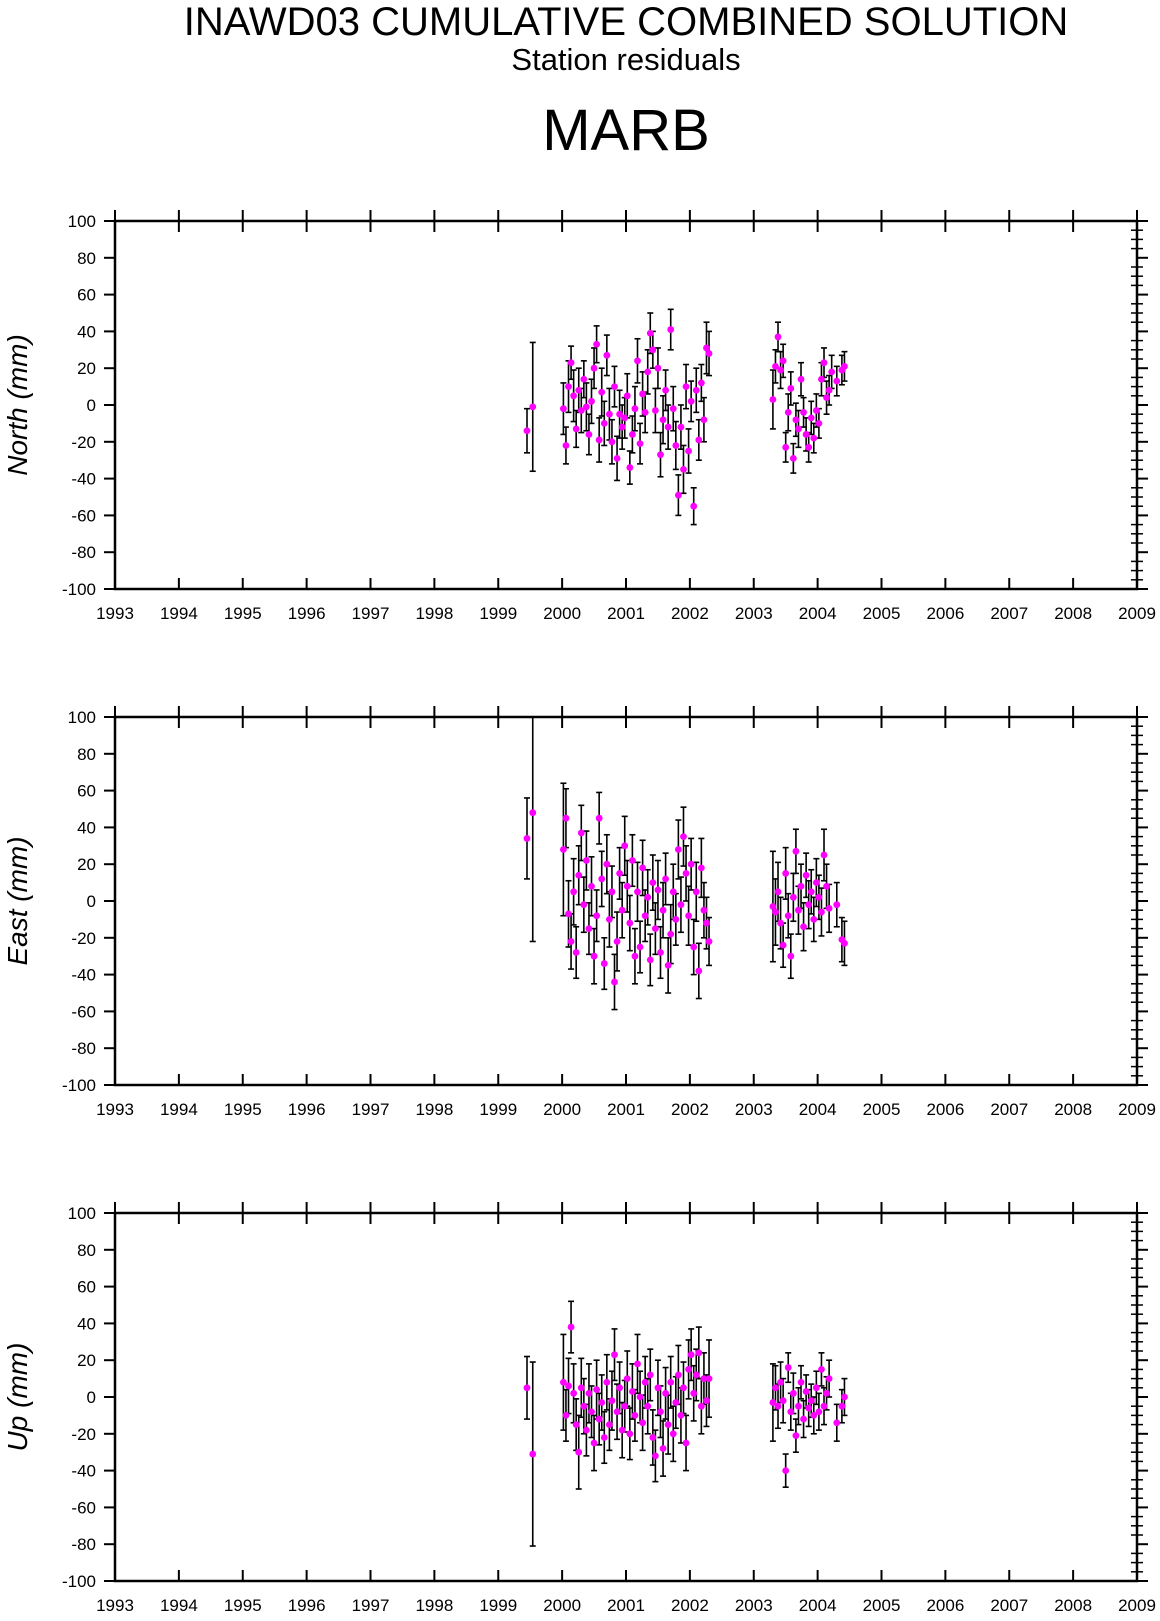  Describe the element at coordinates (83, 515) in the screenshot. I see `y-tick-label: -60` at that location.